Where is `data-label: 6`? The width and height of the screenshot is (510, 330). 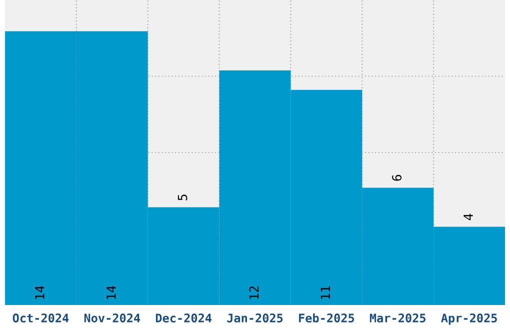 data-label: 6 is located at coordinates (397, 177).